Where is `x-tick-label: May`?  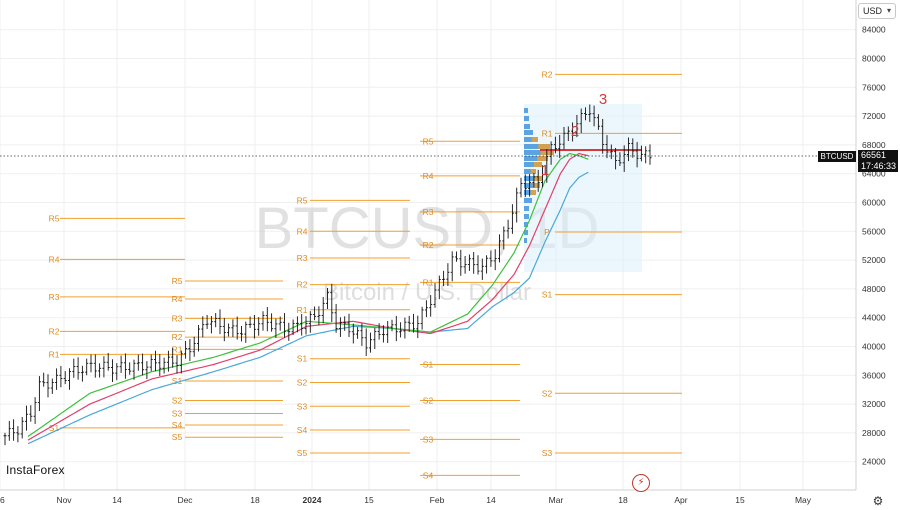
x-tick-label: May is located at coordinates (803, 500).